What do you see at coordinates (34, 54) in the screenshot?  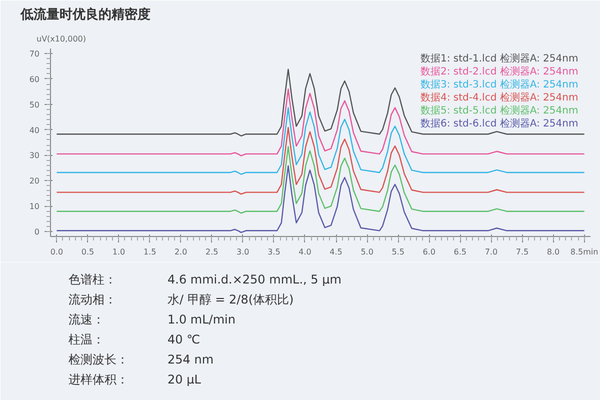 I see `y-tick-label: 70` at bounding box center [34, 54].